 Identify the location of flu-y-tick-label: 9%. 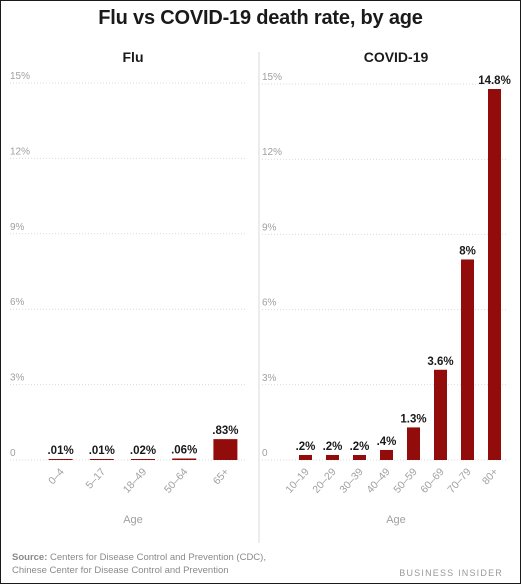
(17, 227).